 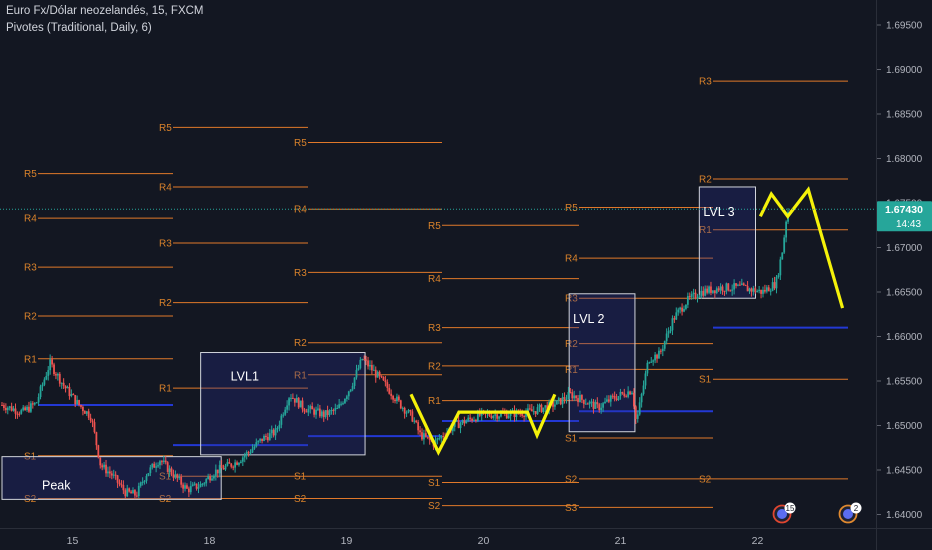 I want to click on y-tick-label: 1.64000, so click(x=904, y=515).